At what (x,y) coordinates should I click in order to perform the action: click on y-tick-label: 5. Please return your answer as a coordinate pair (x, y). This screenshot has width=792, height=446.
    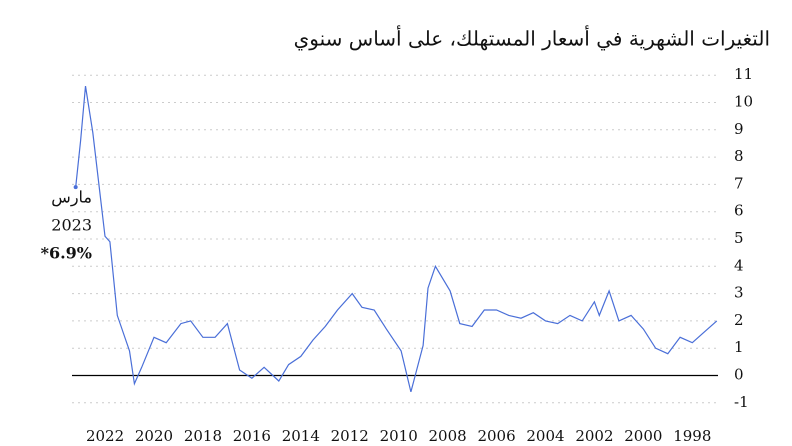
    Looking at the image, I should click on (739, 238).